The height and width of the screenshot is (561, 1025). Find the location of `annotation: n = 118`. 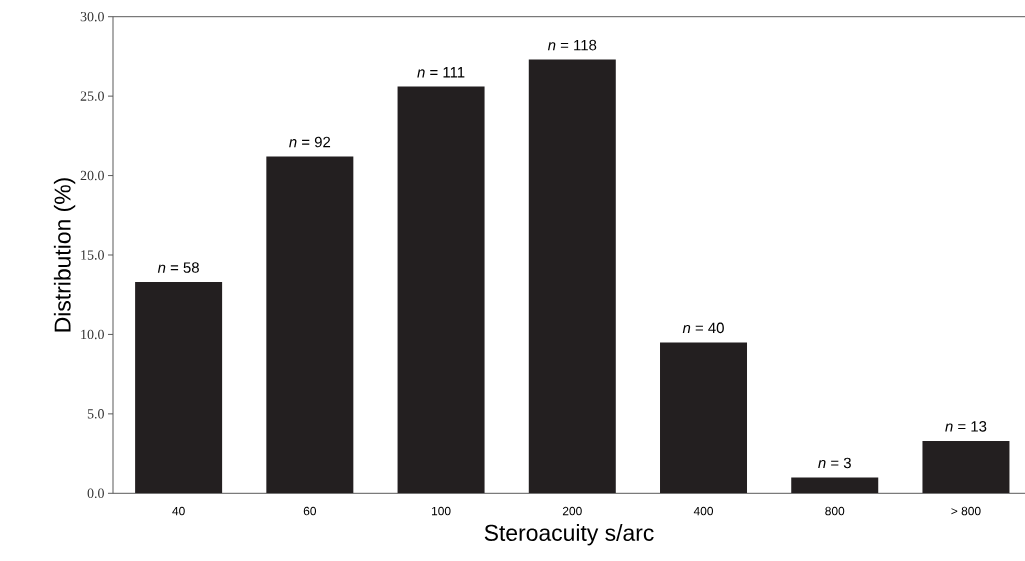

annotation: n = 118 is located at coordinates (572, 45).